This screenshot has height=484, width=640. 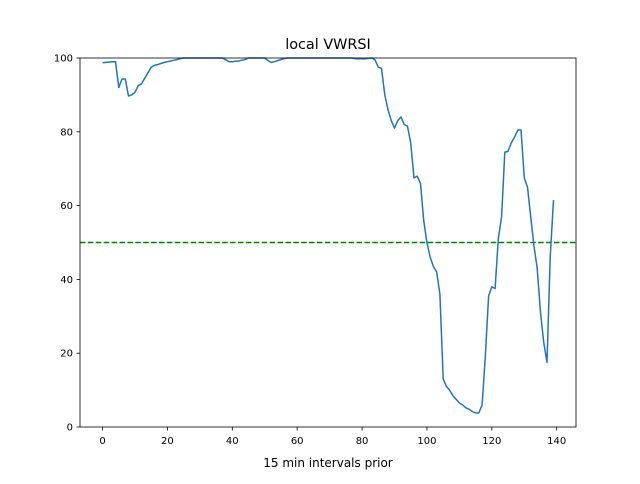 What do you see at coordinates (362, 441) in the screenshot?
I see `x-tick-label: 80` at bounding box center [362, 441].